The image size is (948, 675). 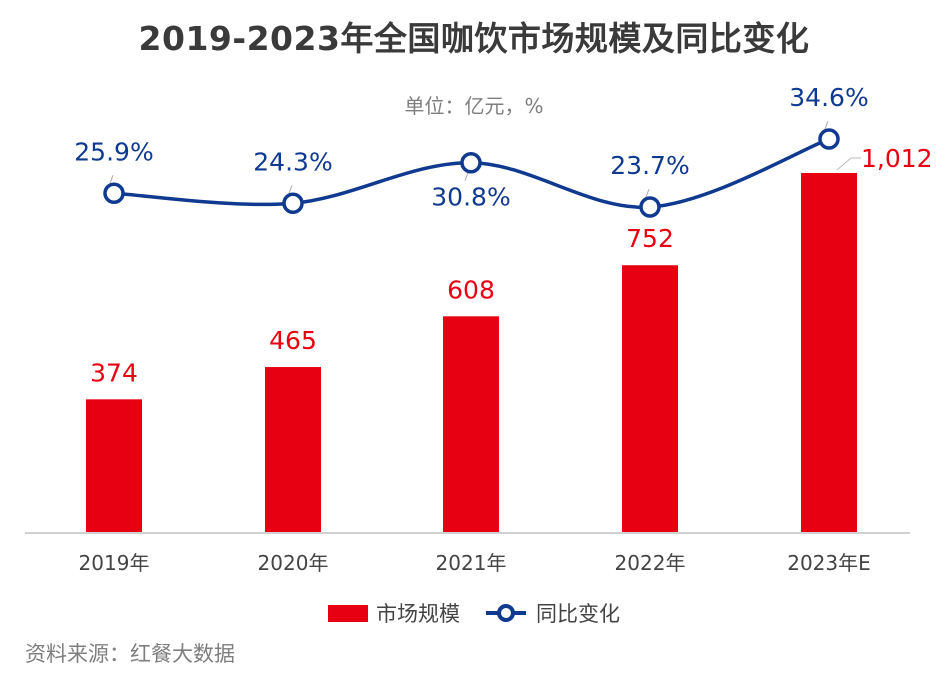 What do you see at coordinates (114, 193) in the screenshot?
I see `line-point-2019年` at bounding box center [114, 193].